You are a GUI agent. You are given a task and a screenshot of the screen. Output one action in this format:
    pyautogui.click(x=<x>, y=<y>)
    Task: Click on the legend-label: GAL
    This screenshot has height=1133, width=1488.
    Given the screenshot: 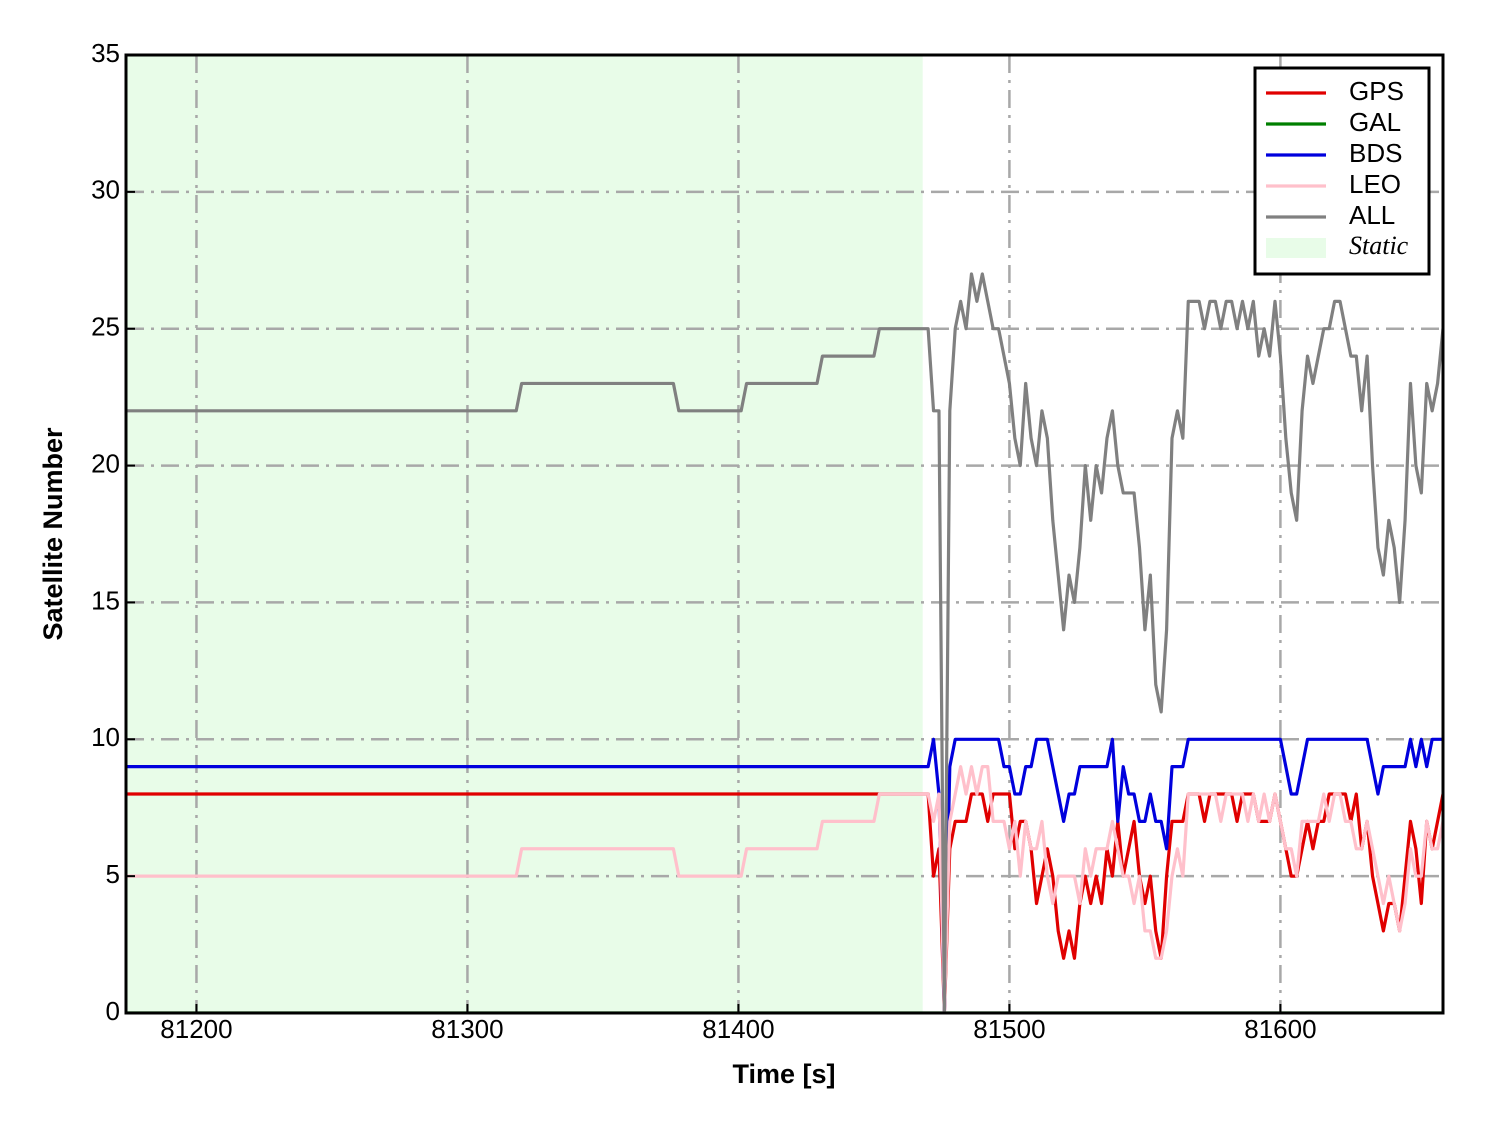 What is the action you would take?
    pyautogui.click(x=1375, y=122)
    